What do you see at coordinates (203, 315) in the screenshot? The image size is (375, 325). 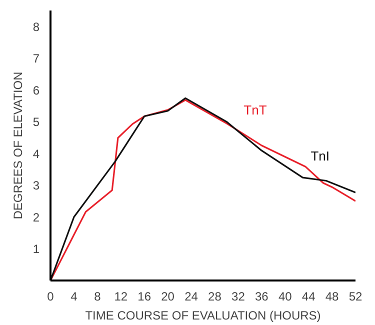 I see `x-axis-title: TIME COURSE OF EVALUATION (HOURS)` at bounding box center [203, 315].